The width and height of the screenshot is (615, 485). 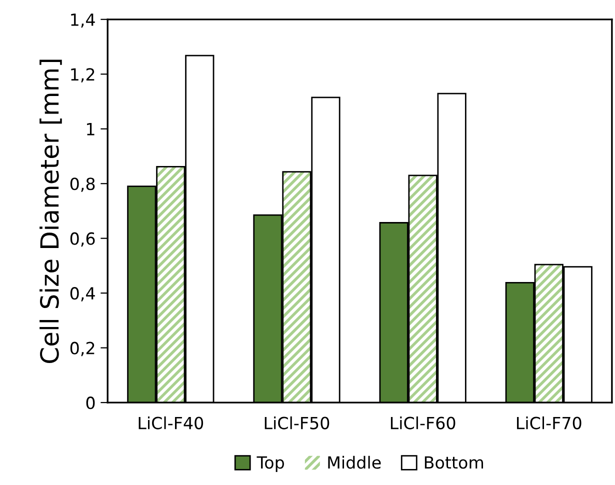 What do you see at coordinates (82, 75) in the screenshot?
I see `y-tick-label: 1,2` at bounding box center [82, 75].